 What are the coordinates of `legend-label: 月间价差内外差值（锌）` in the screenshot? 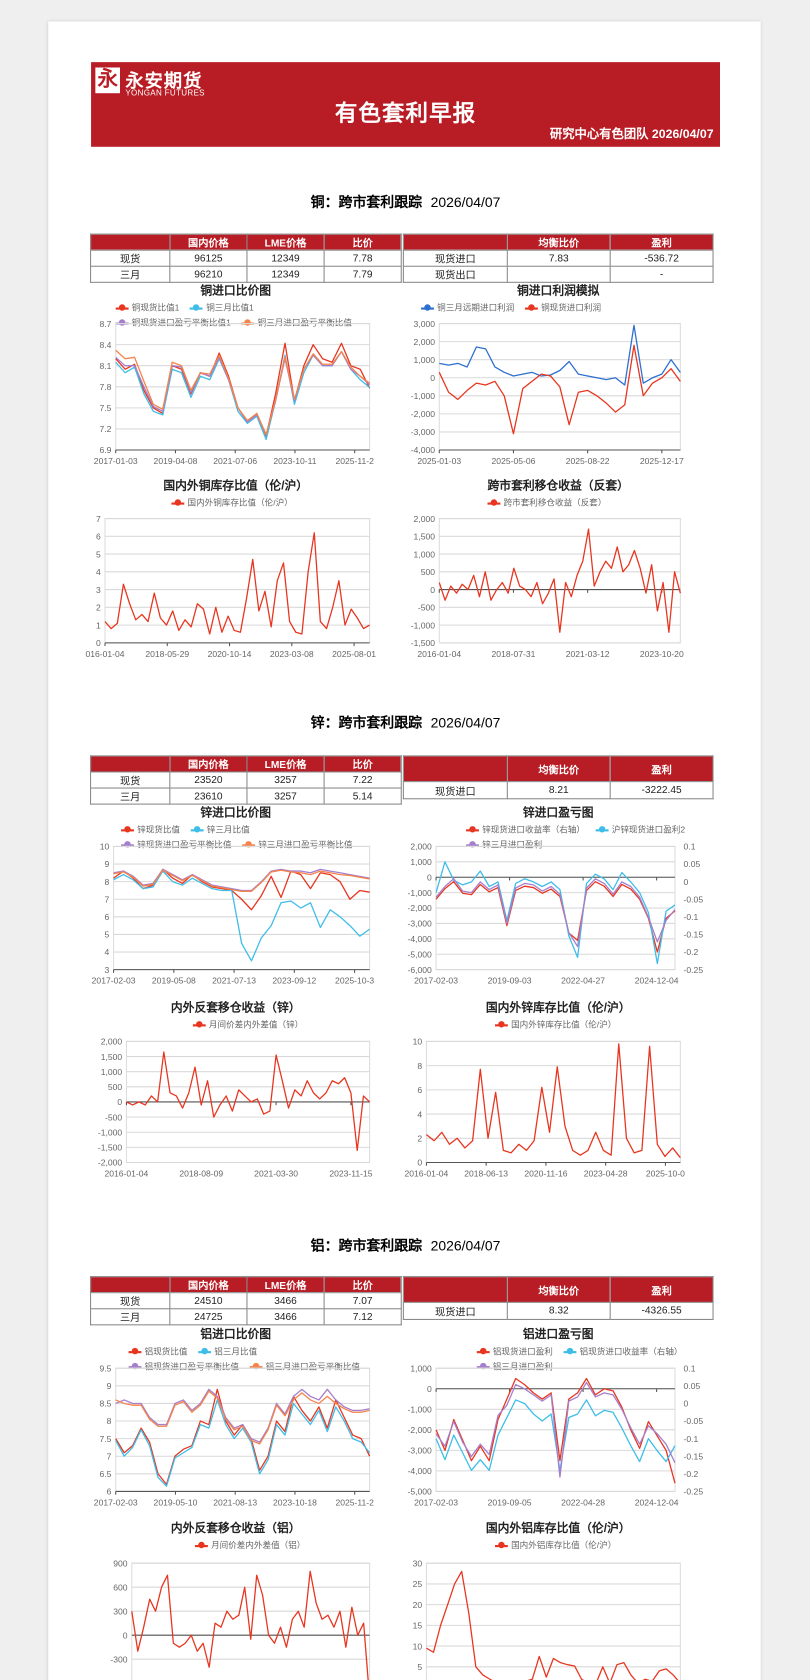 It's located at (256, 1025).